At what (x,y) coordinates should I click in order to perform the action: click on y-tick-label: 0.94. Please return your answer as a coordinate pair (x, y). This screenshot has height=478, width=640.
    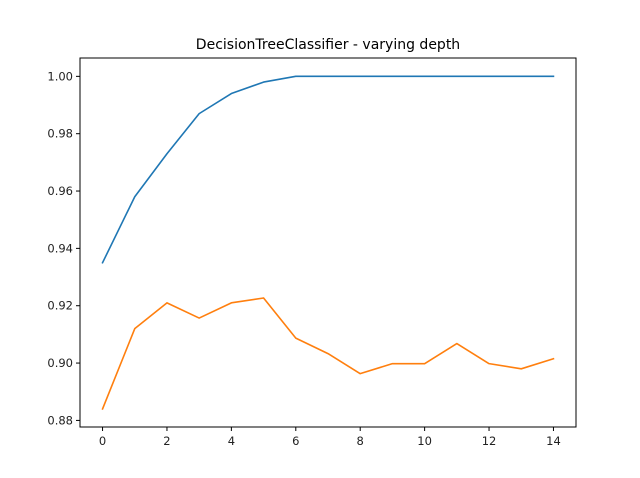
    Looking at the image, I should click on (60, 248).